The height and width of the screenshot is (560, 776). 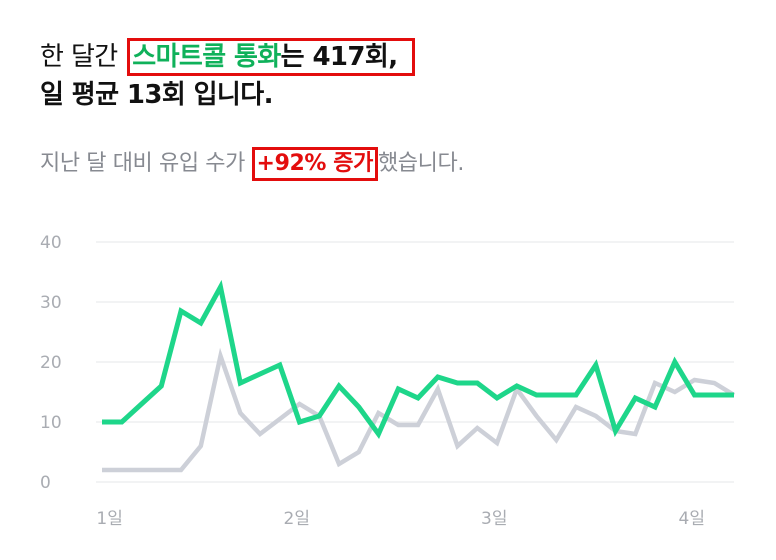 What do you see at coordinates (206, 57) in the screenshot?
I see `headline-highlight-green: 스마트콜 통화` at bounding box center [206, 57].